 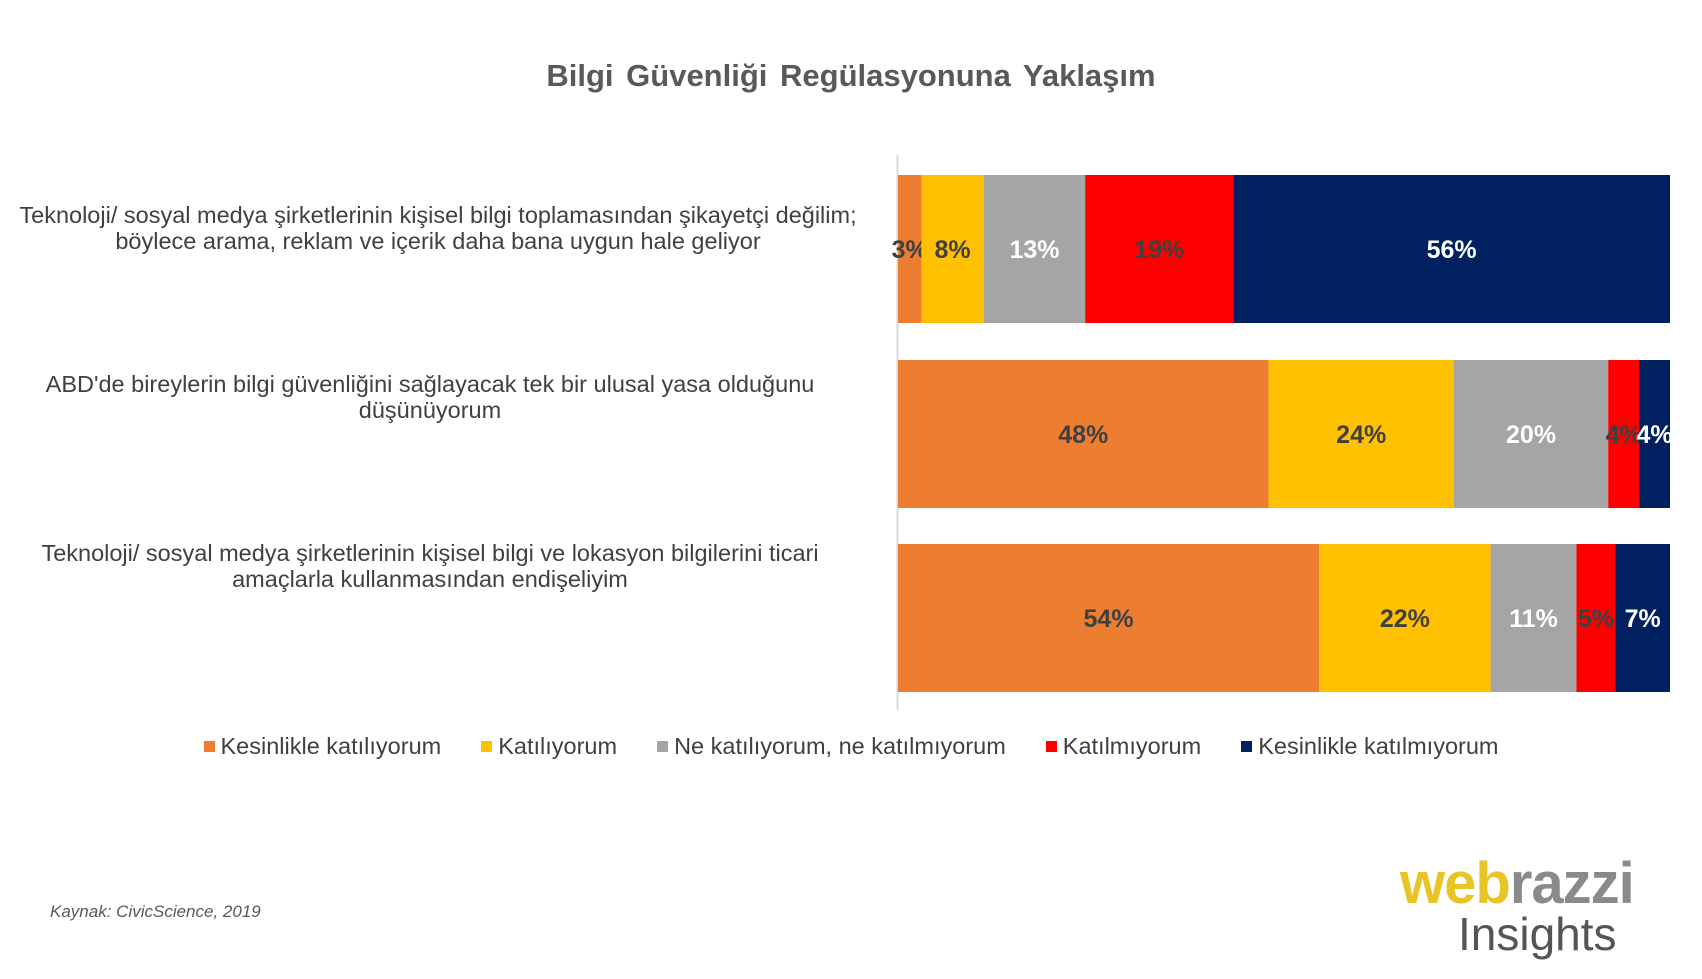 I want to click on legend-label: Kesinlikle katılmıyorum, so click(x=1378, y=746).